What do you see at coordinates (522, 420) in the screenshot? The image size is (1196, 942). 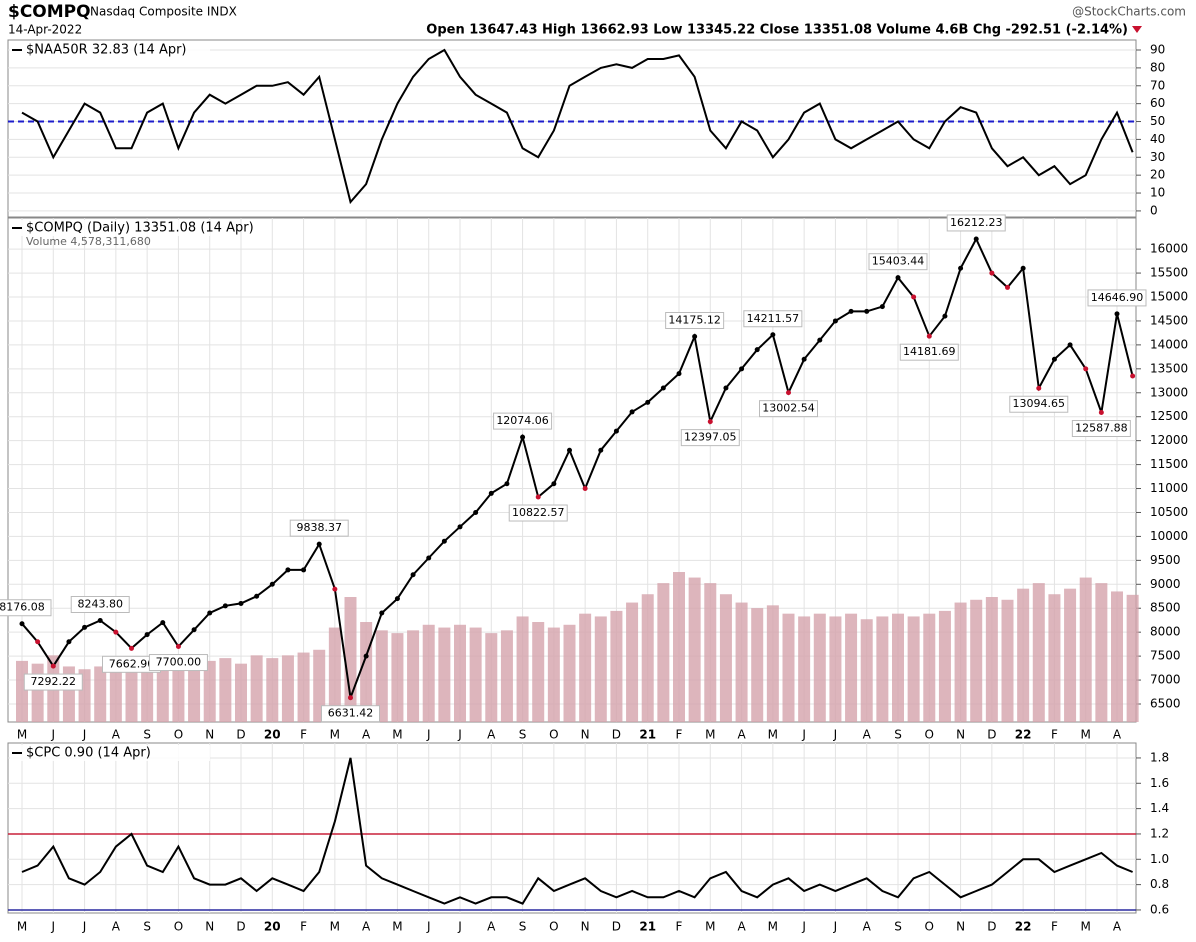 I see `annotation: 12074.06` at bounding box center [522, 420].